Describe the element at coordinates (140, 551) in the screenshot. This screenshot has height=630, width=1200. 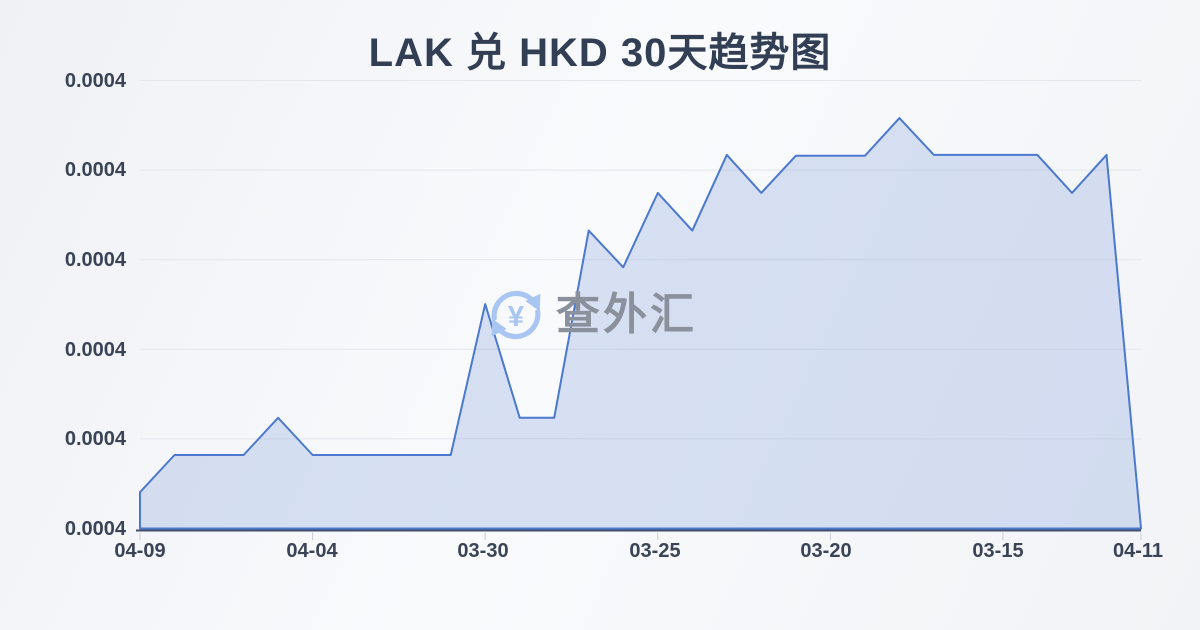
I see `x-tick-label: 04-09` at that location.